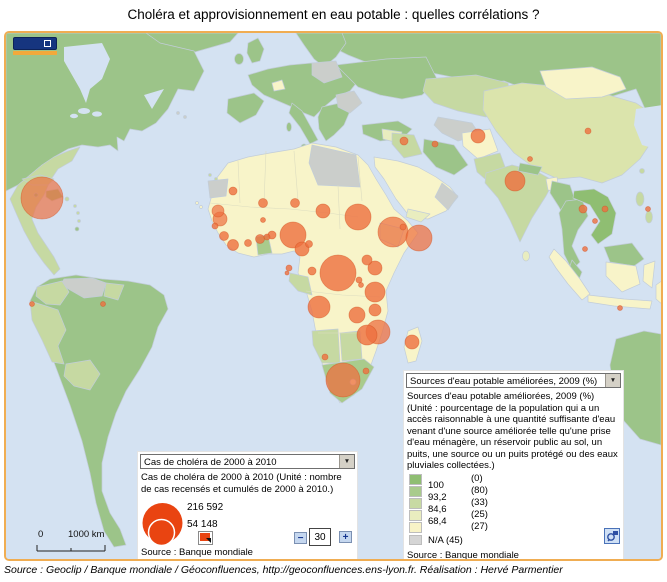  Describe the element at coordinates (367, 335) in the screenshot. I see `cholera-symbol-zimbabwe` at that location.